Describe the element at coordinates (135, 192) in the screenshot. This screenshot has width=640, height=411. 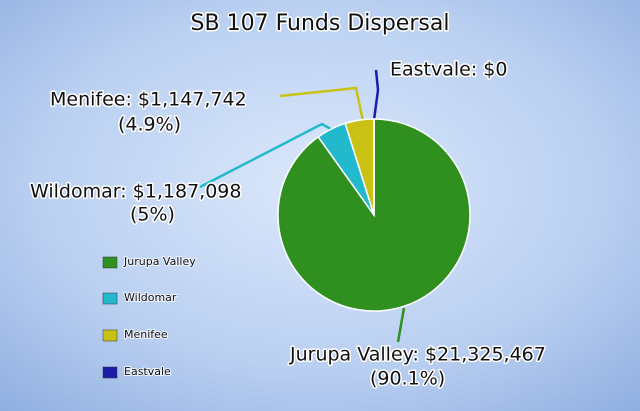
I see `data-label: Wildomar: $1,187,098` at that location.